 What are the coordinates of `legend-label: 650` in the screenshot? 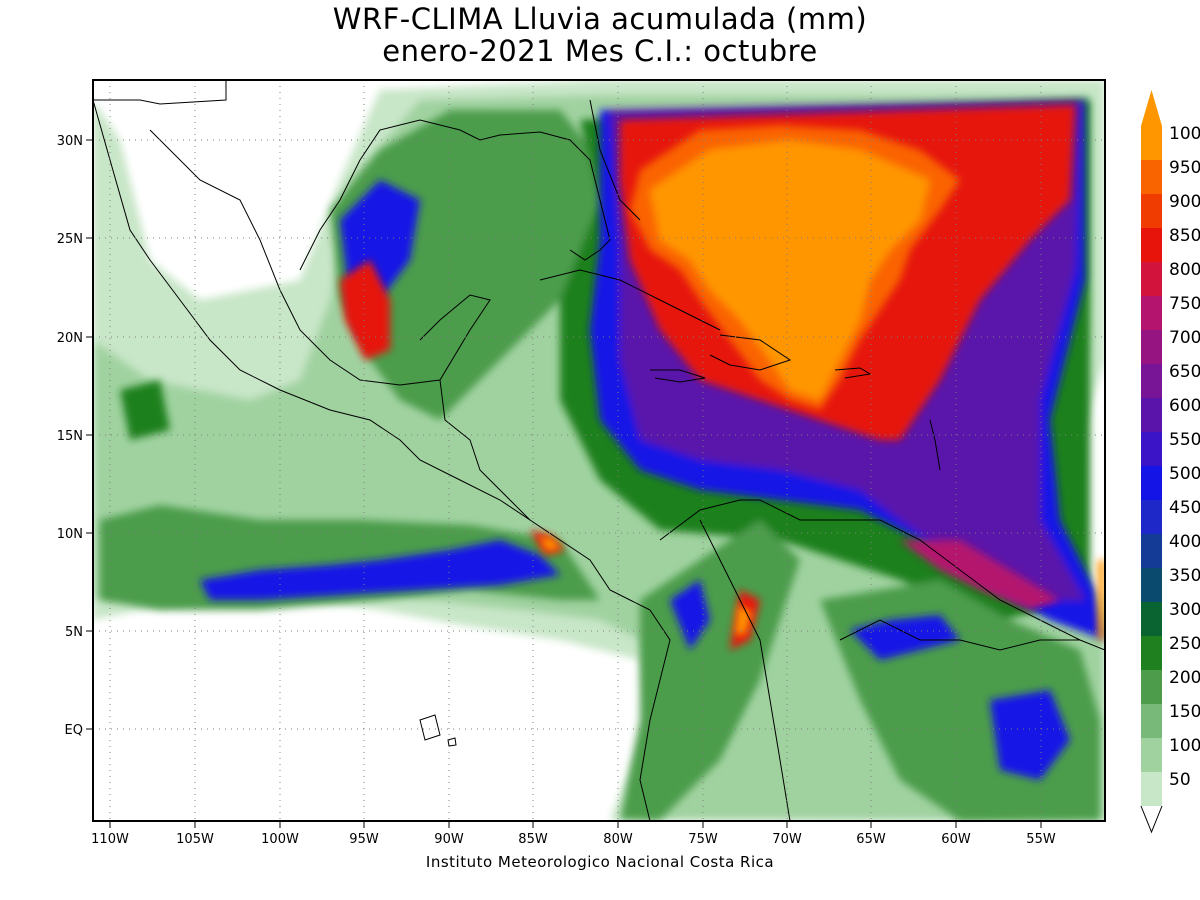 It's located at (1184, 372).